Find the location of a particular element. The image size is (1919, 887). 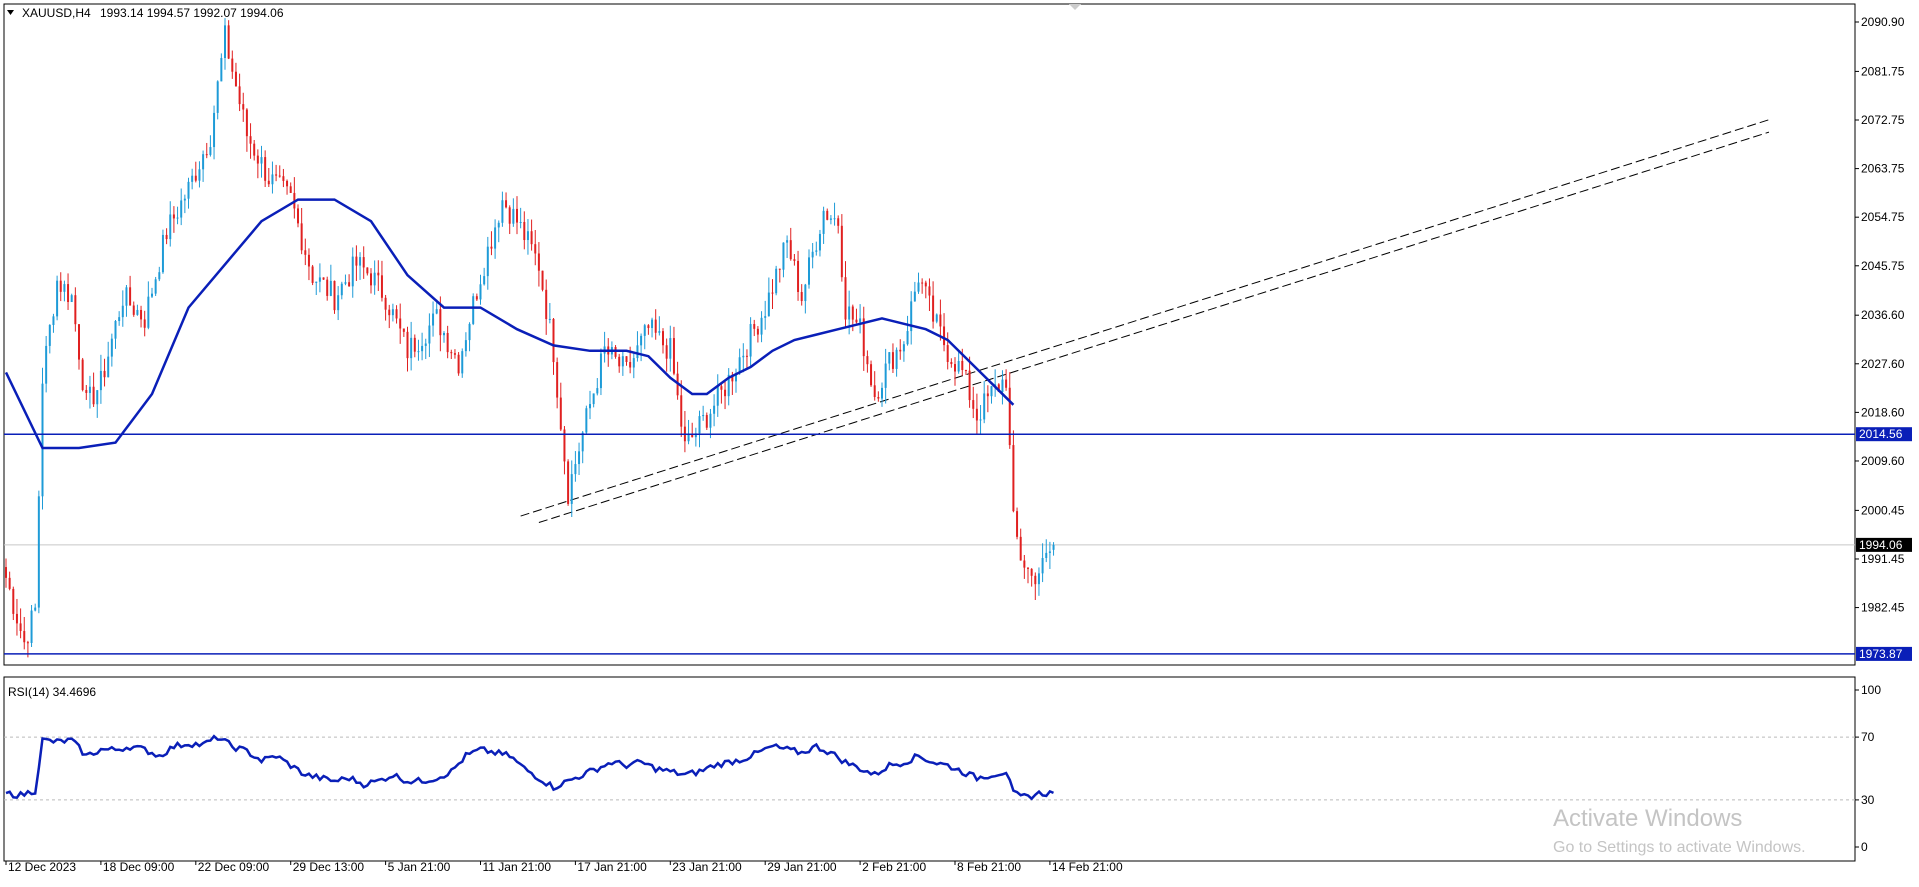

price-tick-label: 1991.45 is located at coordinates (1883, 559).